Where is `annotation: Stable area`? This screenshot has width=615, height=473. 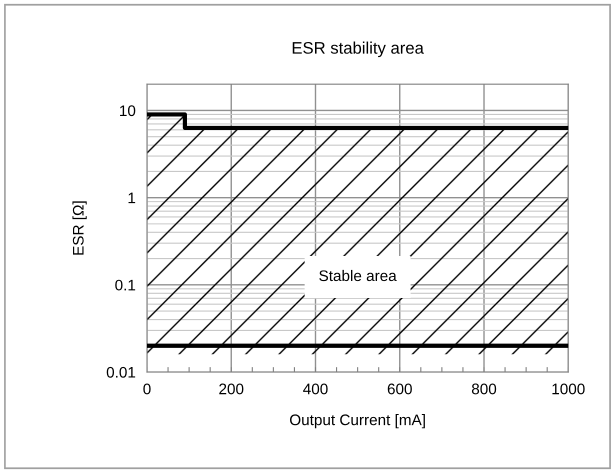
annotation: Stable area is located at coordinates (358, 276).